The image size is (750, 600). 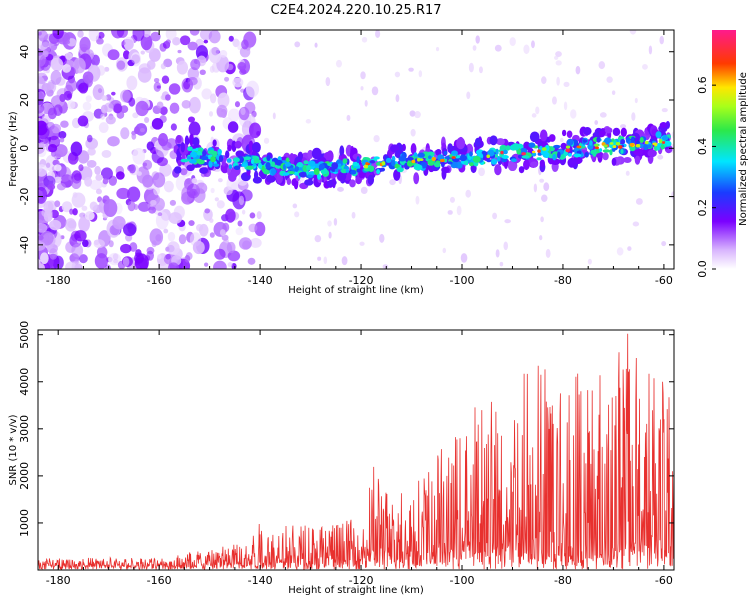 What do you see at coordinates (13, 449) in the screenshot?
I see `snr-y-axis-label: SNR (10 * v/v)` at bounding box center [13, 449].